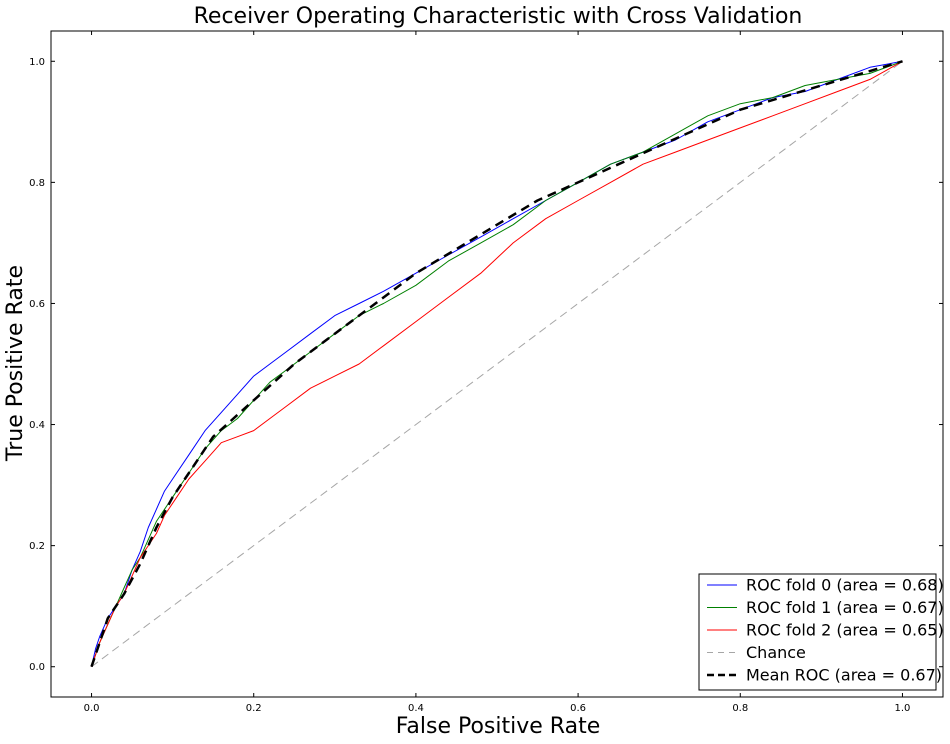 Image resolution: width=950 pixels, height=744 pixels. I want to click on y-tick-label: 0.8, so click(37, 183).